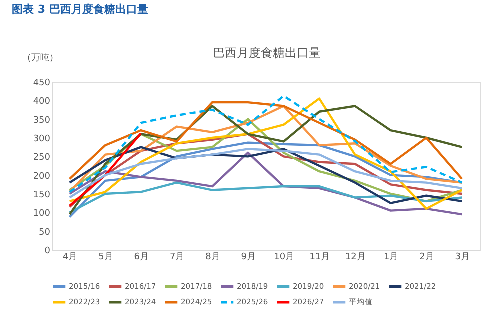 The height and width of the screenshot is (318, 500). What do you see at coordinates (45, 233) in the screenshot?
I see `y-tick-label: 50` at bounding box center [45, 233].